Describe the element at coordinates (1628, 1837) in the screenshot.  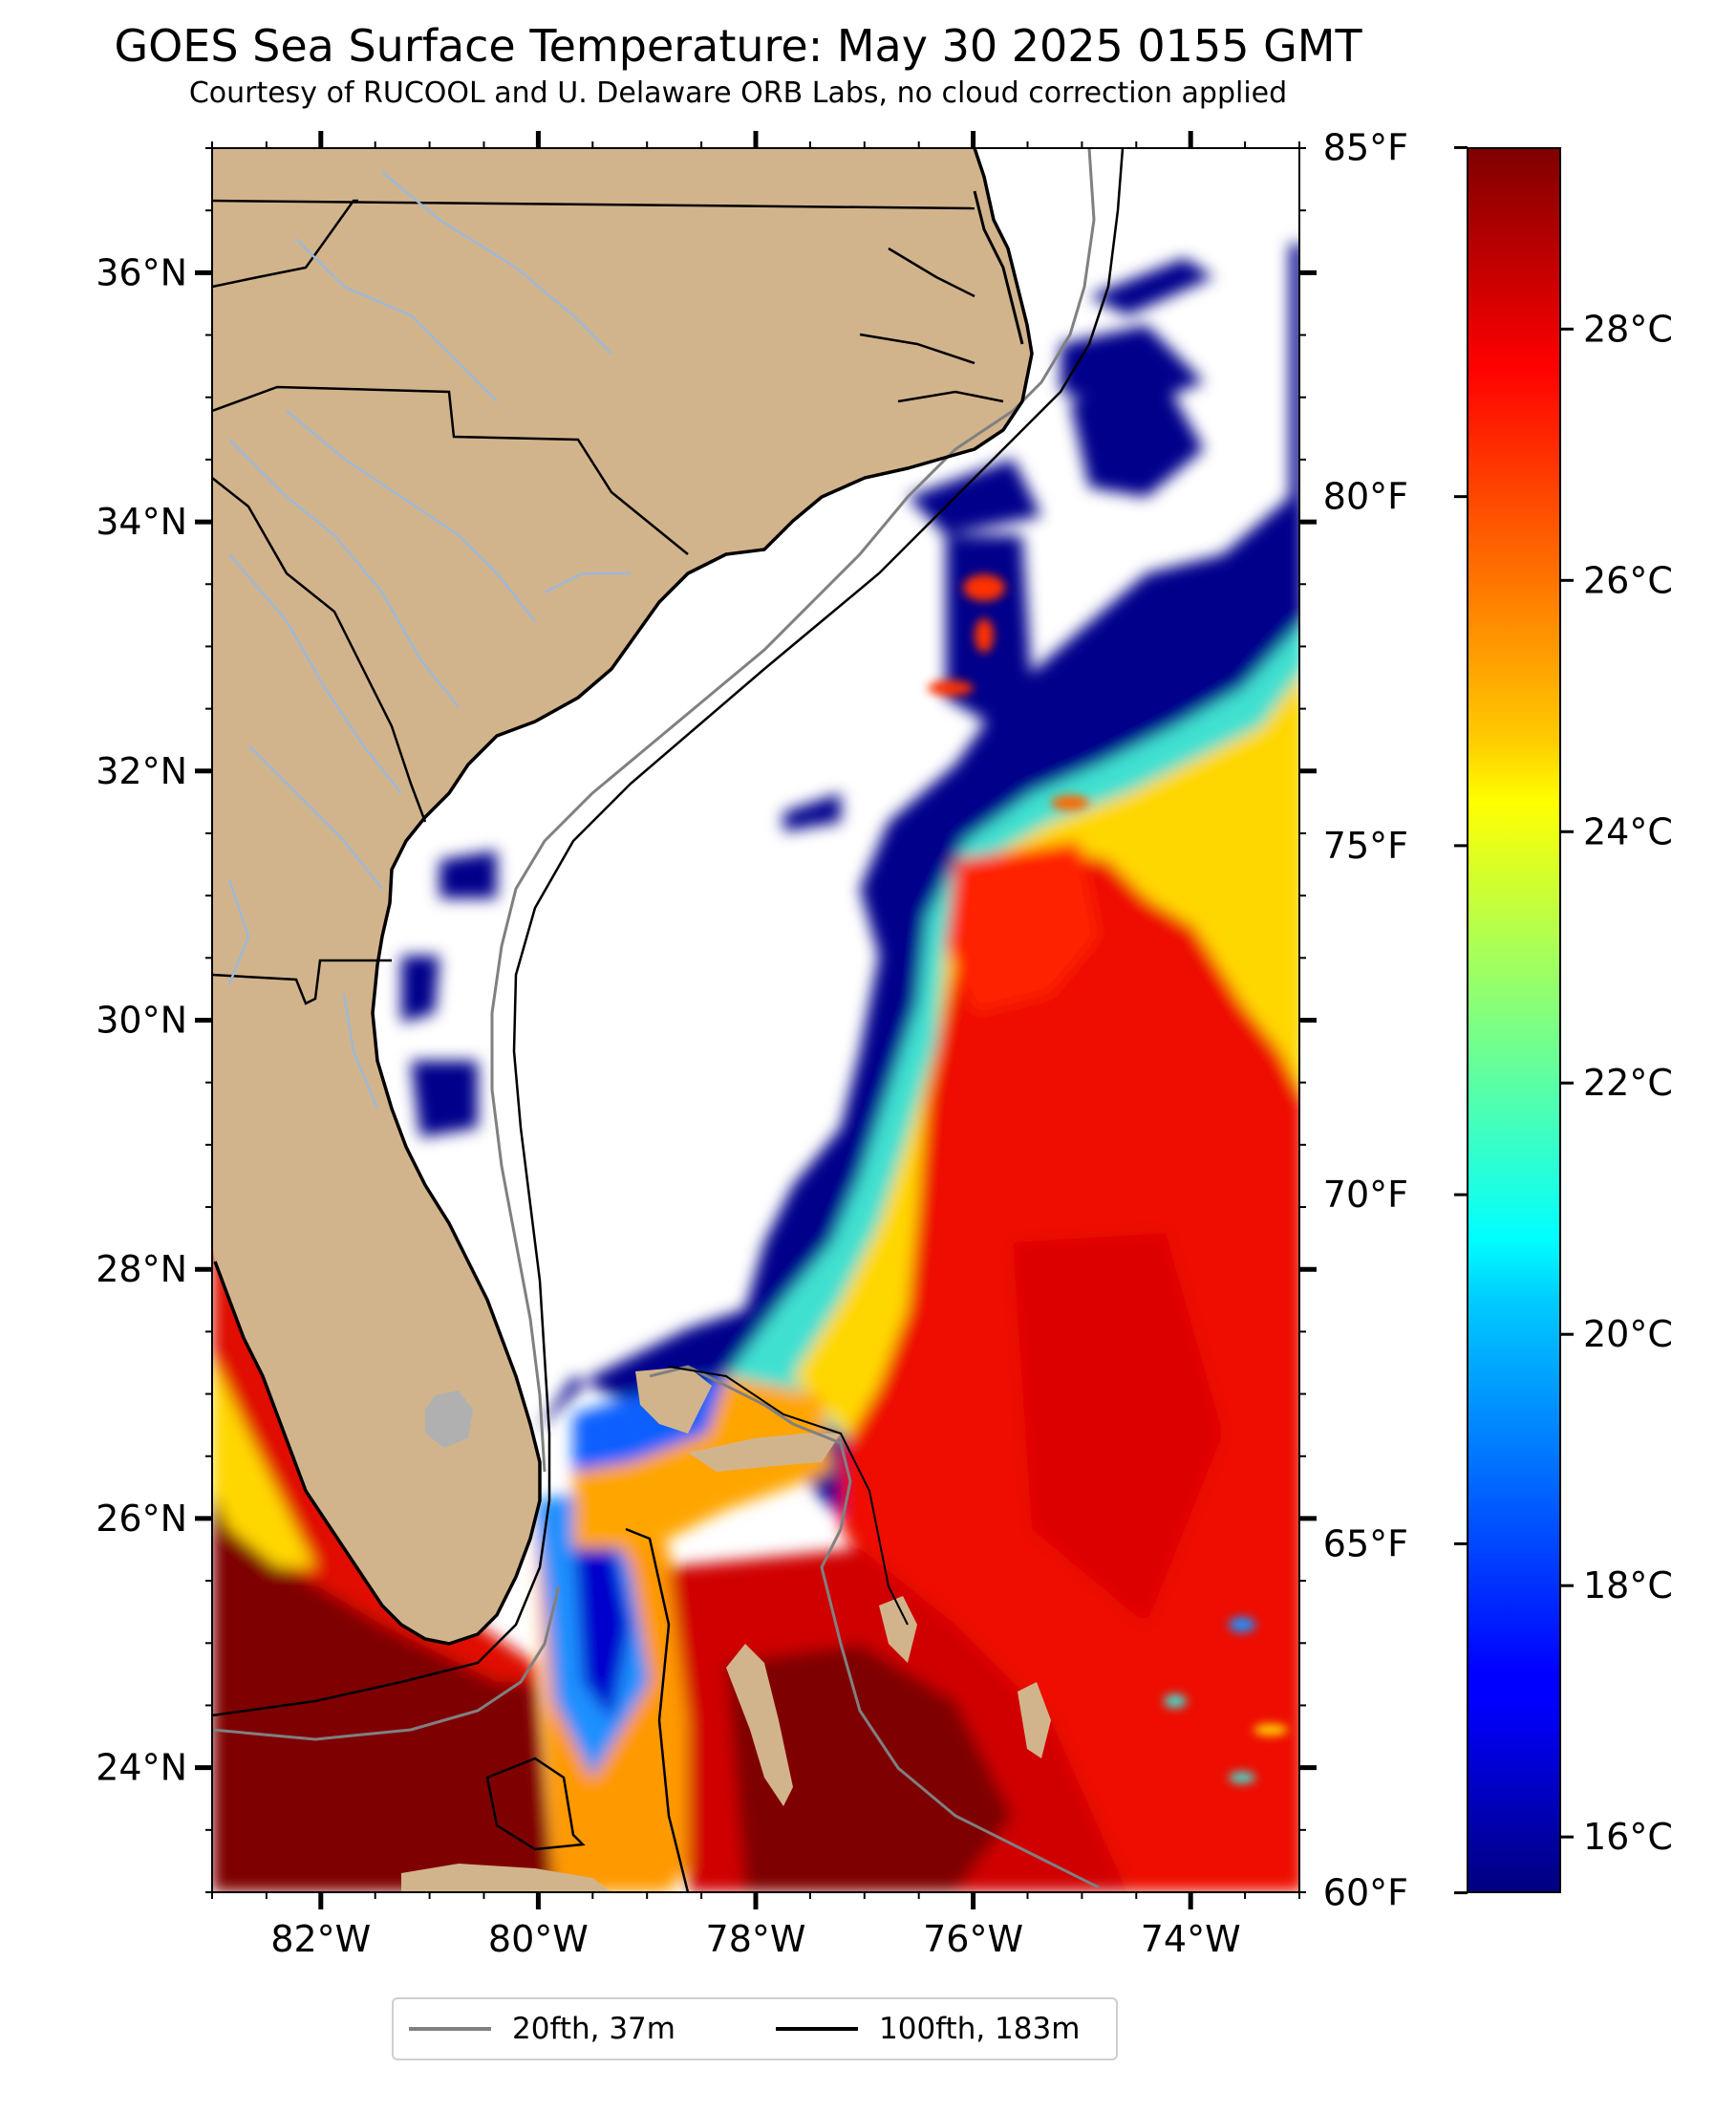
I see `celsius-tick-label: 16°C` at that location.